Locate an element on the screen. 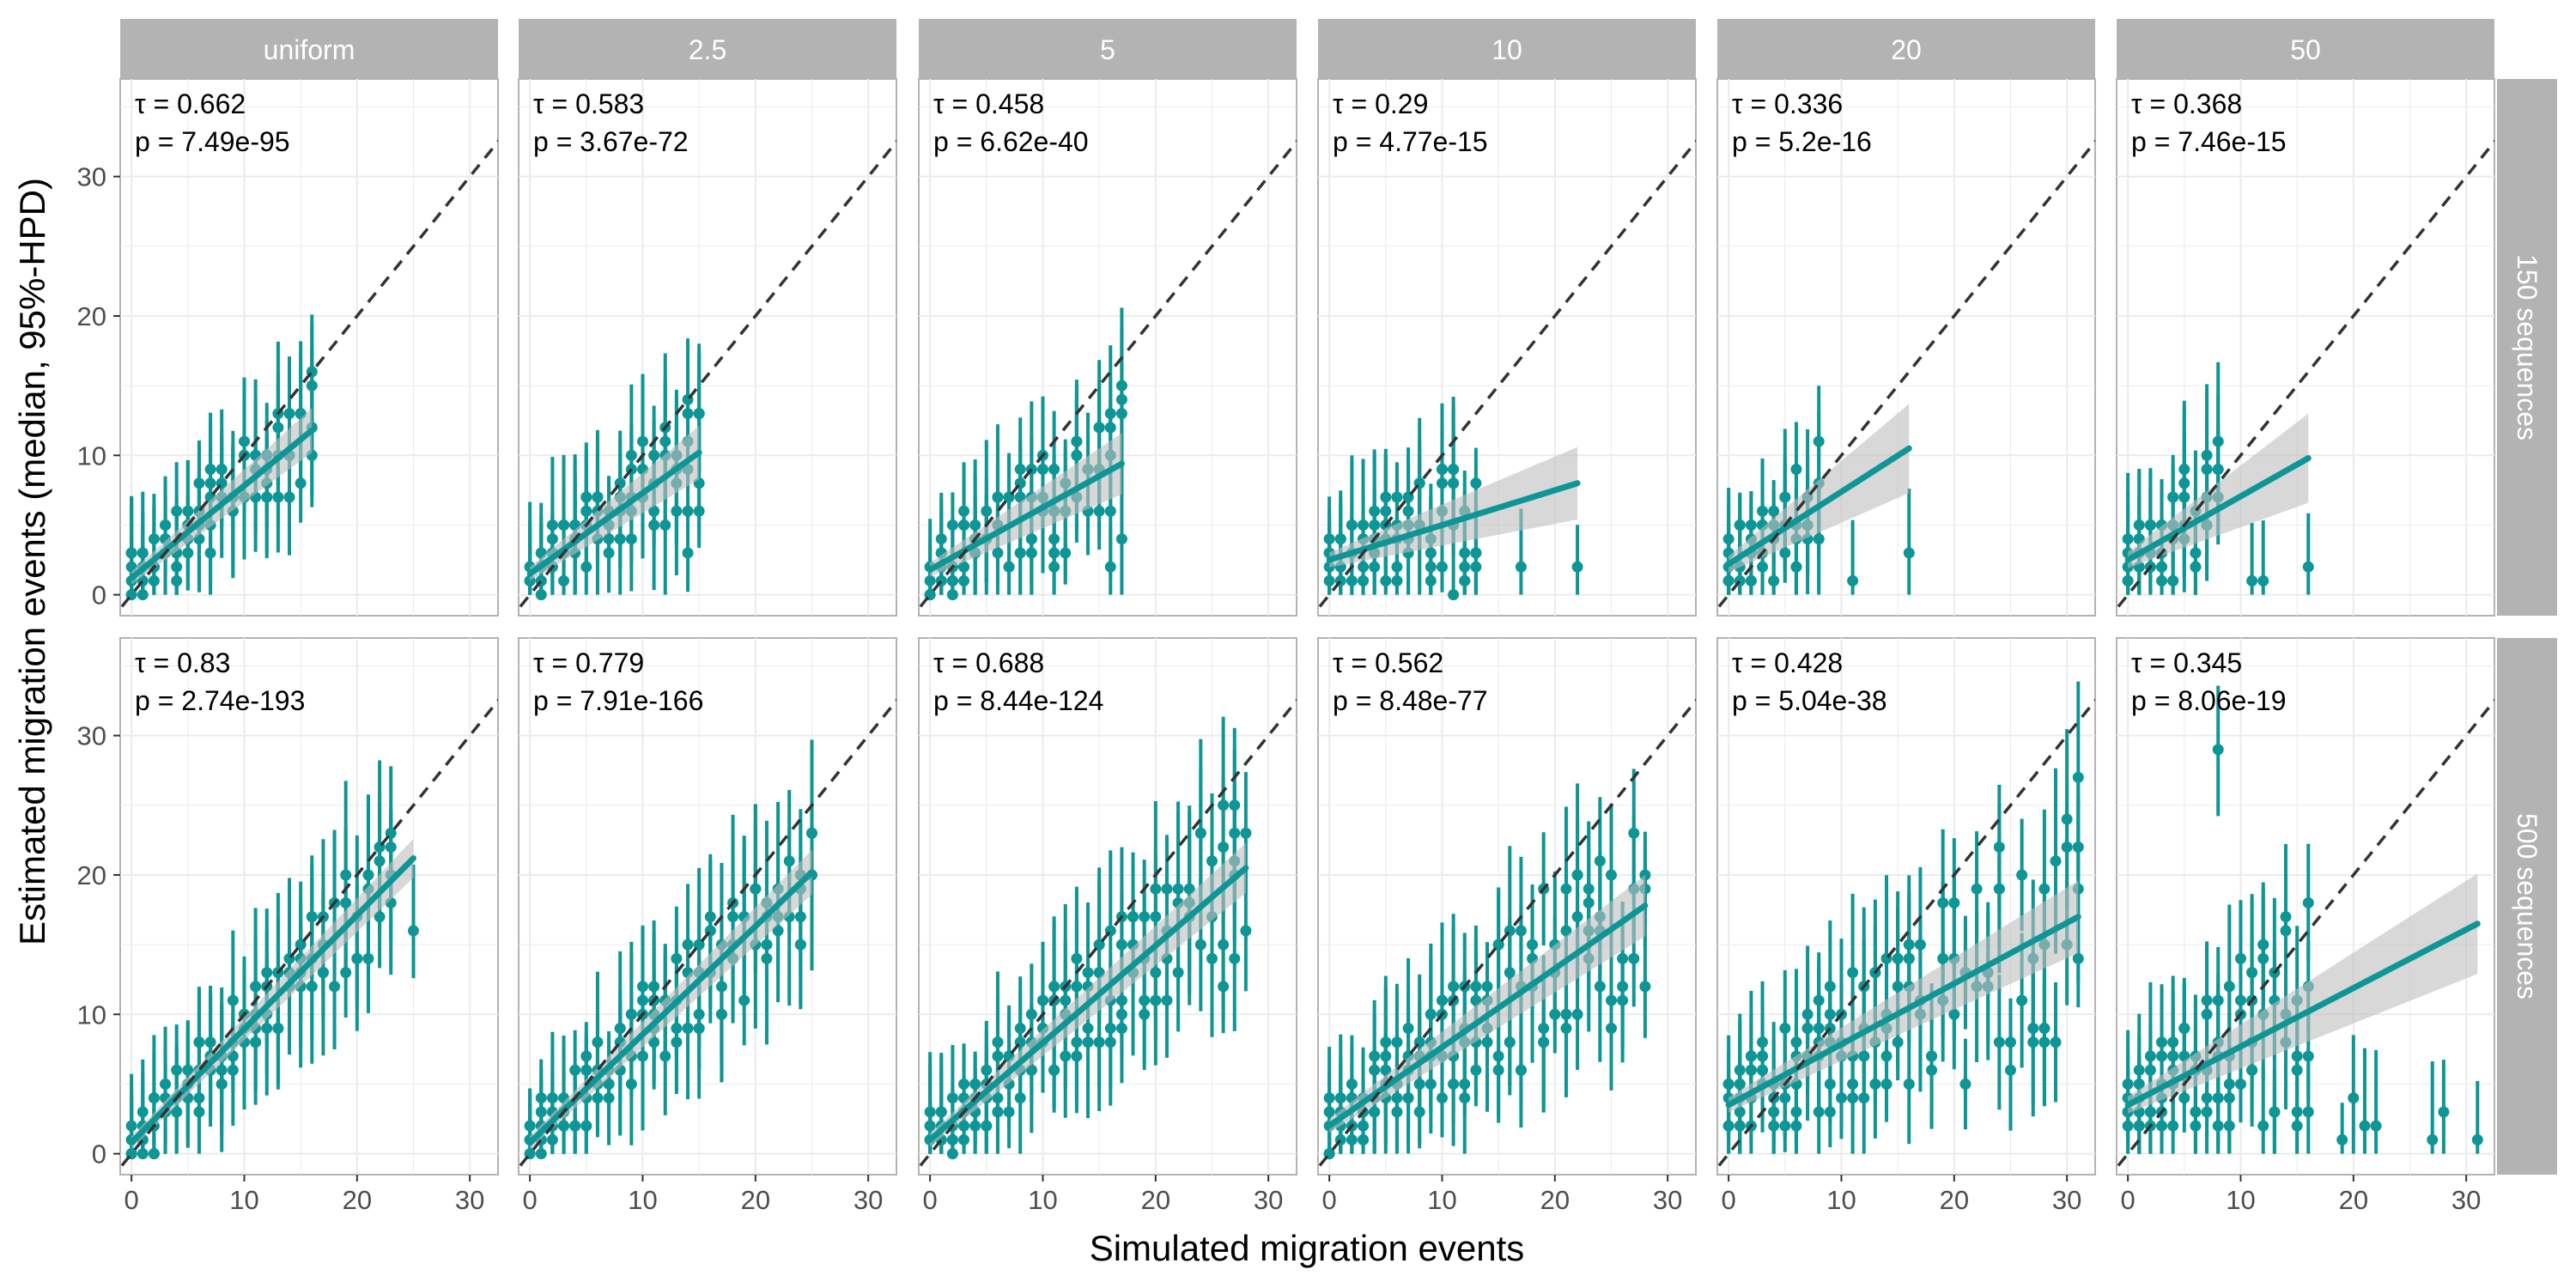 This screenshot has height=1288, width=2576. y-tick-label: 20 is located at coordinates (91, 875).